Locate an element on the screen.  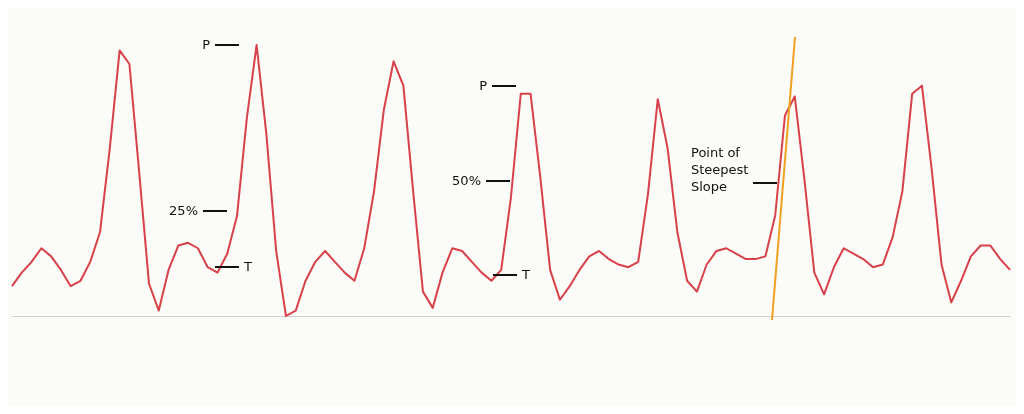
annotation: 25% is located at coordinates (183, 211).